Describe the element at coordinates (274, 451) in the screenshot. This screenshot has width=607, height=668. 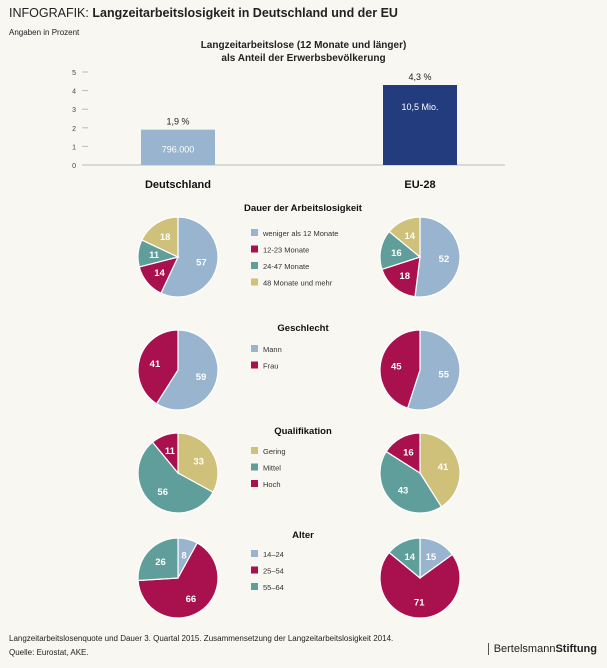
I see `legend-label: Gering` at that location.